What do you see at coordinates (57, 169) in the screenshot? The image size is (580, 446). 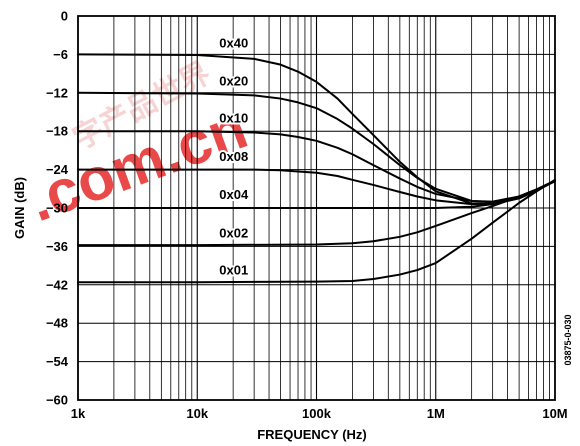 I see `y-tick-label: −24` at bounding box center [57, 169].